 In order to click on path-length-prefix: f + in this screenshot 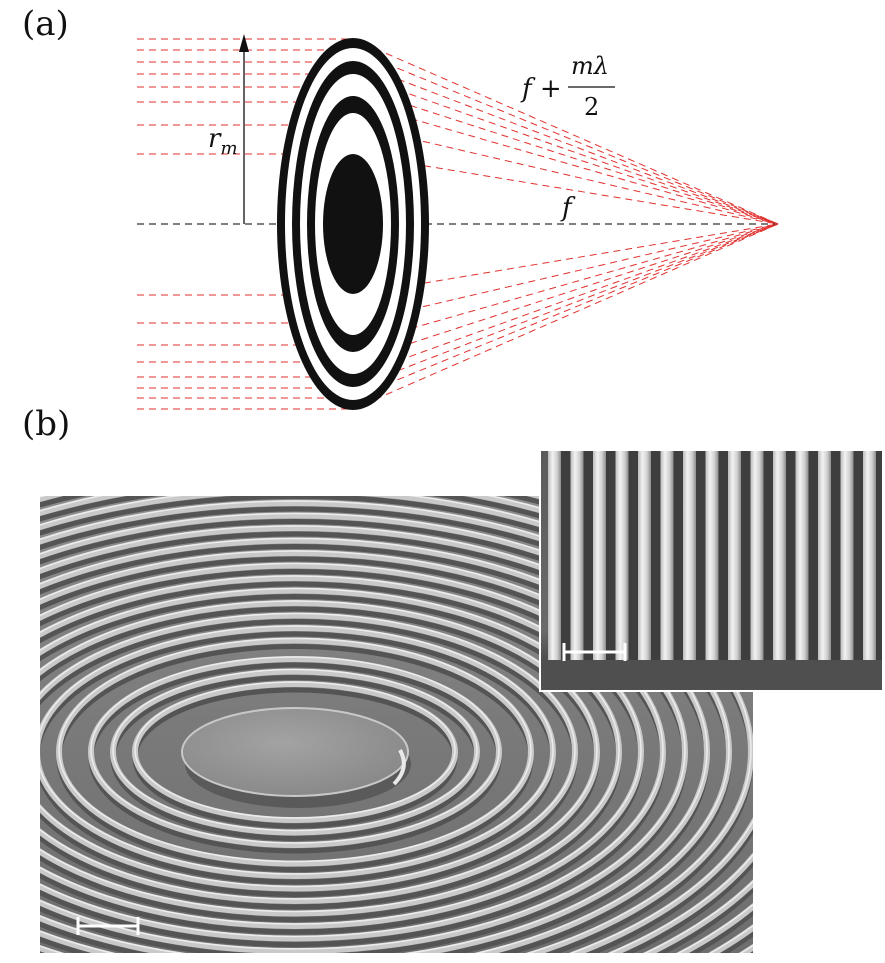, I will do `click(541, 89)`.